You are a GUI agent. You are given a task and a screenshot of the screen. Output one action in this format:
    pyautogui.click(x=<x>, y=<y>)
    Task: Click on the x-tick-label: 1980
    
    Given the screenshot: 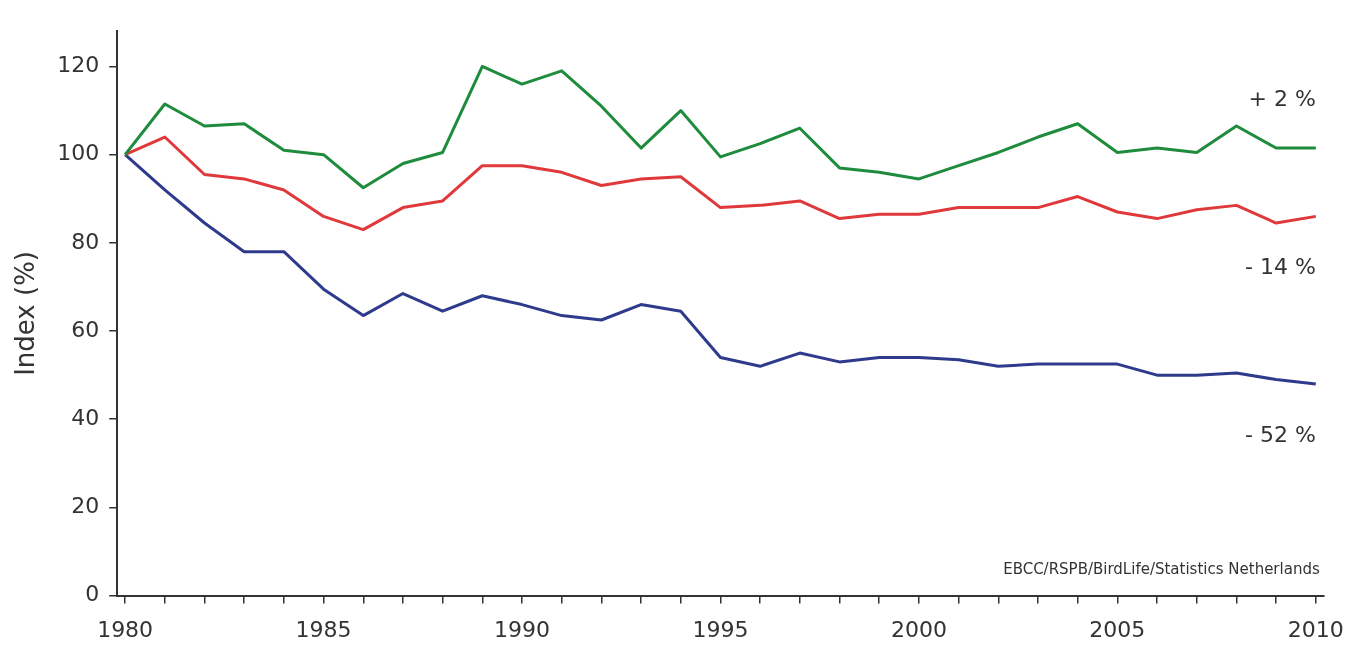 What is the action you would take?
    pyautogui.click(x=125, y=629)
    